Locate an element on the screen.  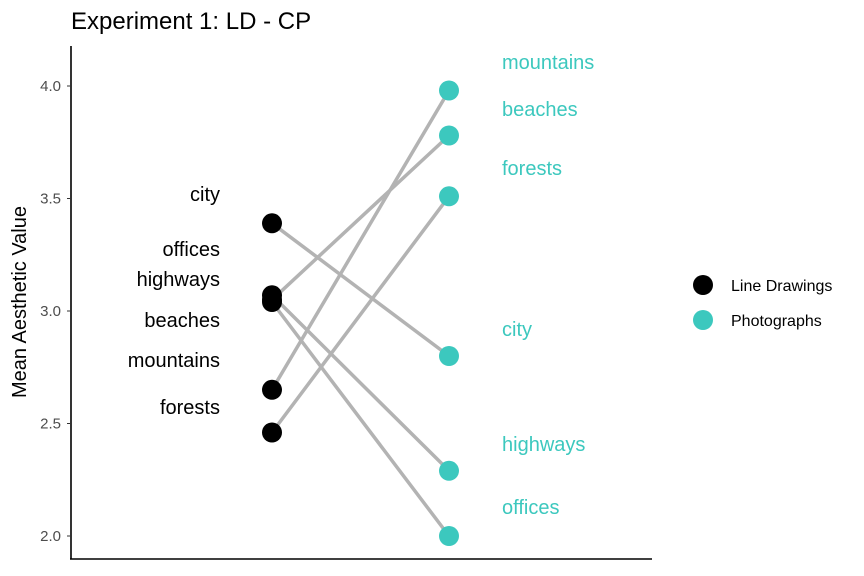
label-right-forests: forests is located at coordinates (532, 169).